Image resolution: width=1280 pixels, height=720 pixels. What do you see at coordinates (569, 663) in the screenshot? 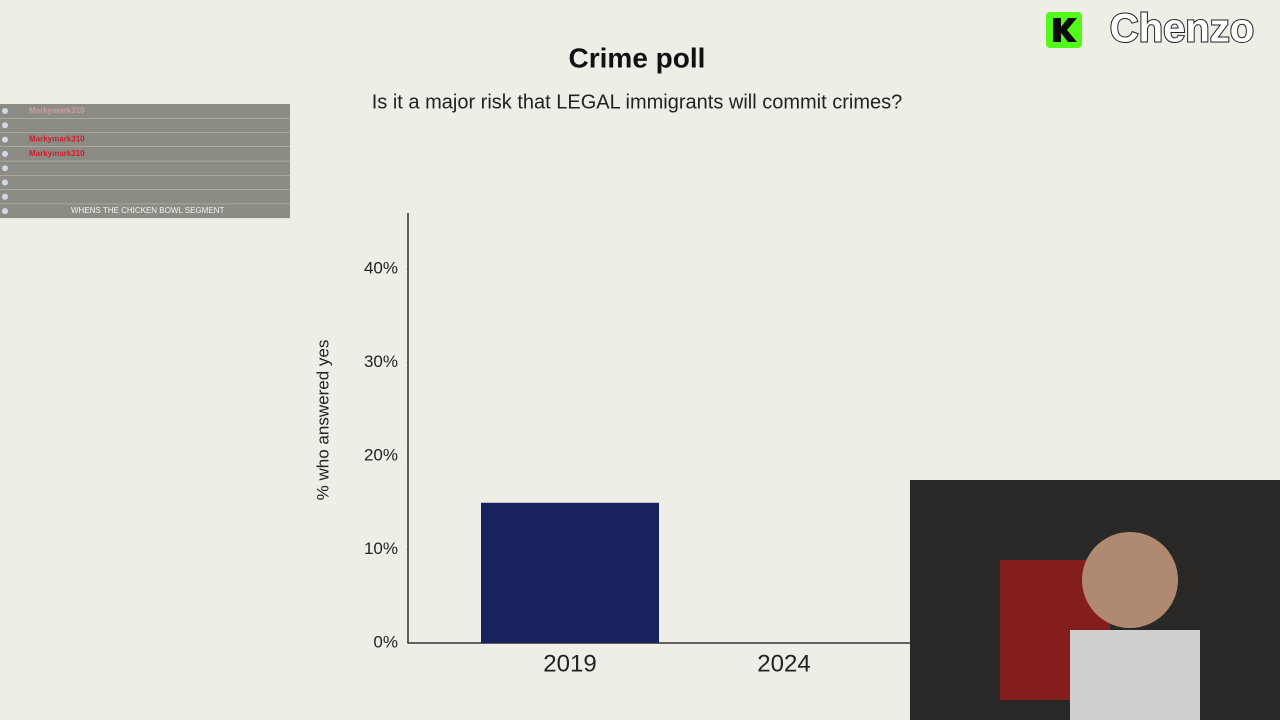
I see `x-tick-label: 2019` at bounding box center [569, 663].